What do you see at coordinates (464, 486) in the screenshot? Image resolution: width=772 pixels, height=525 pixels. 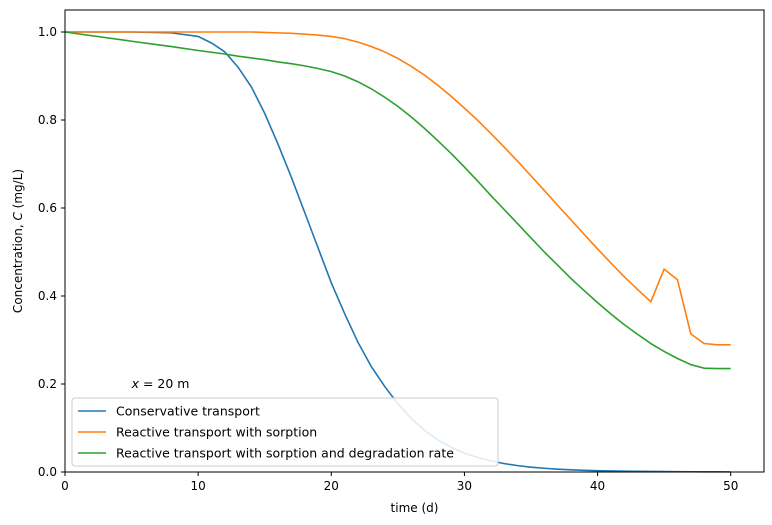 I see `x-tick-label: 30` at bounding box center [464, 486].